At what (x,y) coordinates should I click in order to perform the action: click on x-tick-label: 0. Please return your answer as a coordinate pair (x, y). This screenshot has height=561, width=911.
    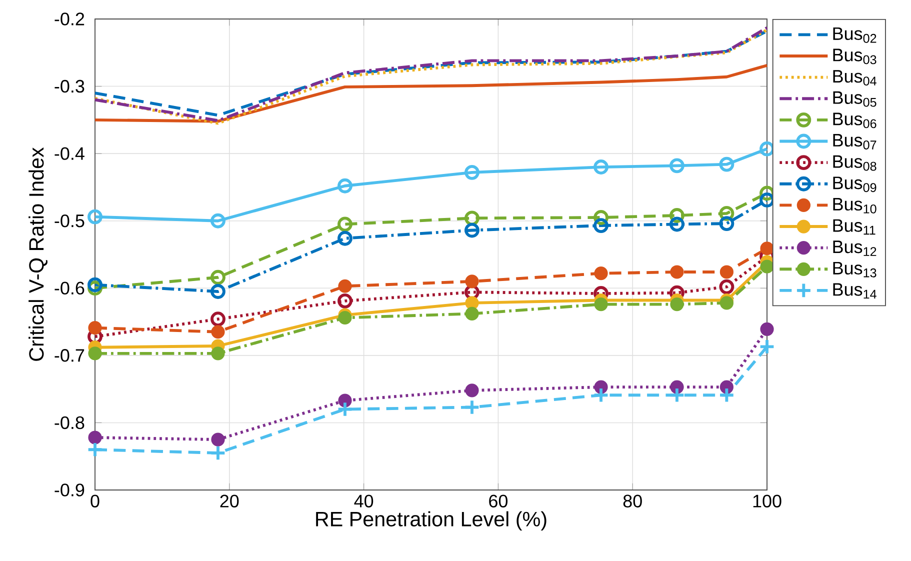
    Looking at the image, I should click on (95, 501).